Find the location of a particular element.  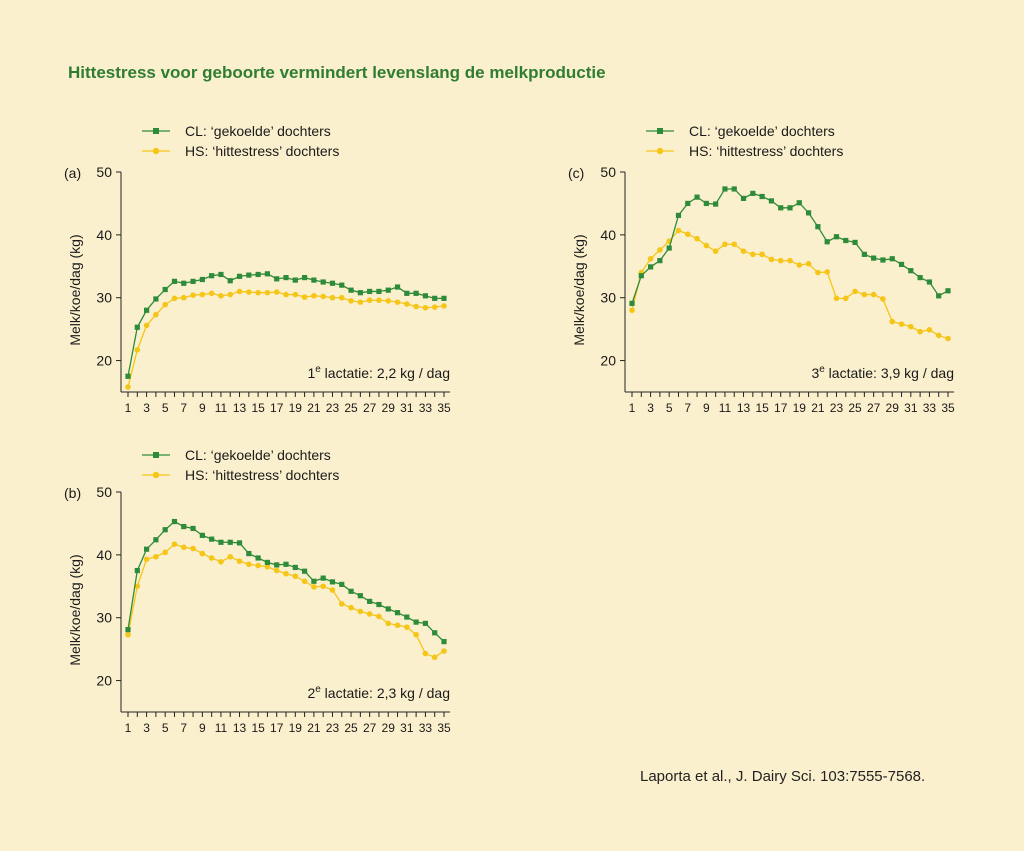

y-tick-label: 40 is located at coordinates (608, 235).